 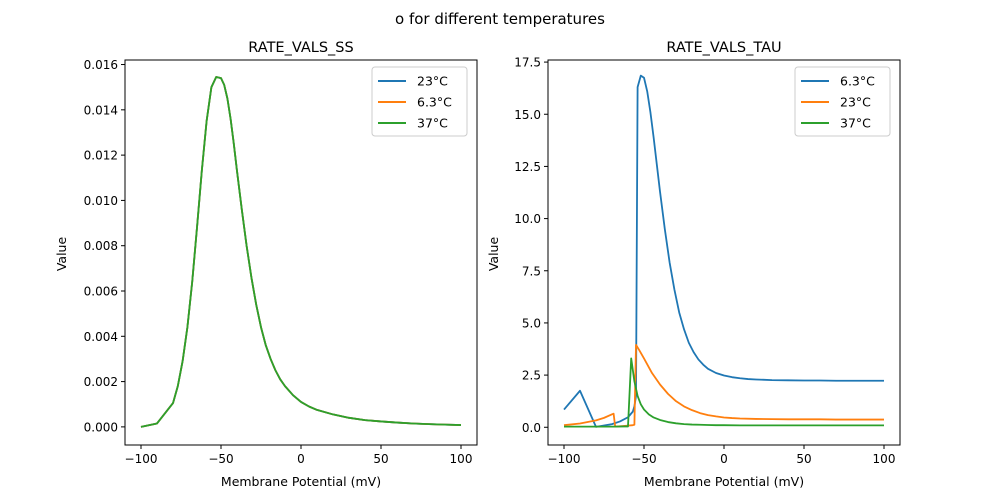 I want to click on y-tick-label: 0.014, so click(x=101, y=110).